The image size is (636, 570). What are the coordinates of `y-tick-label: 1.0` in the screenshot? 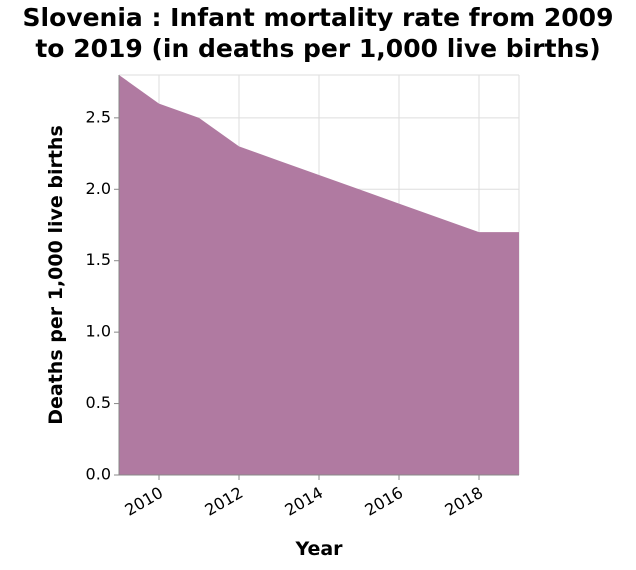 It's located at (98, 331).